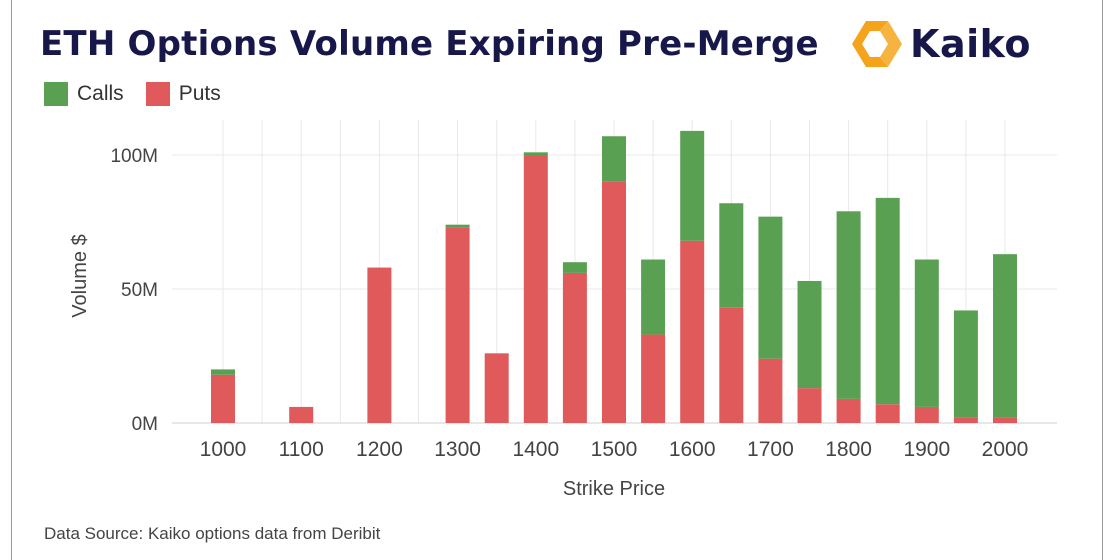 This screenshot has width=1114, height=560. Describe the element at coordinates (379, 449) in the screenshot. I see `x-tick-label: 1200` at that location.